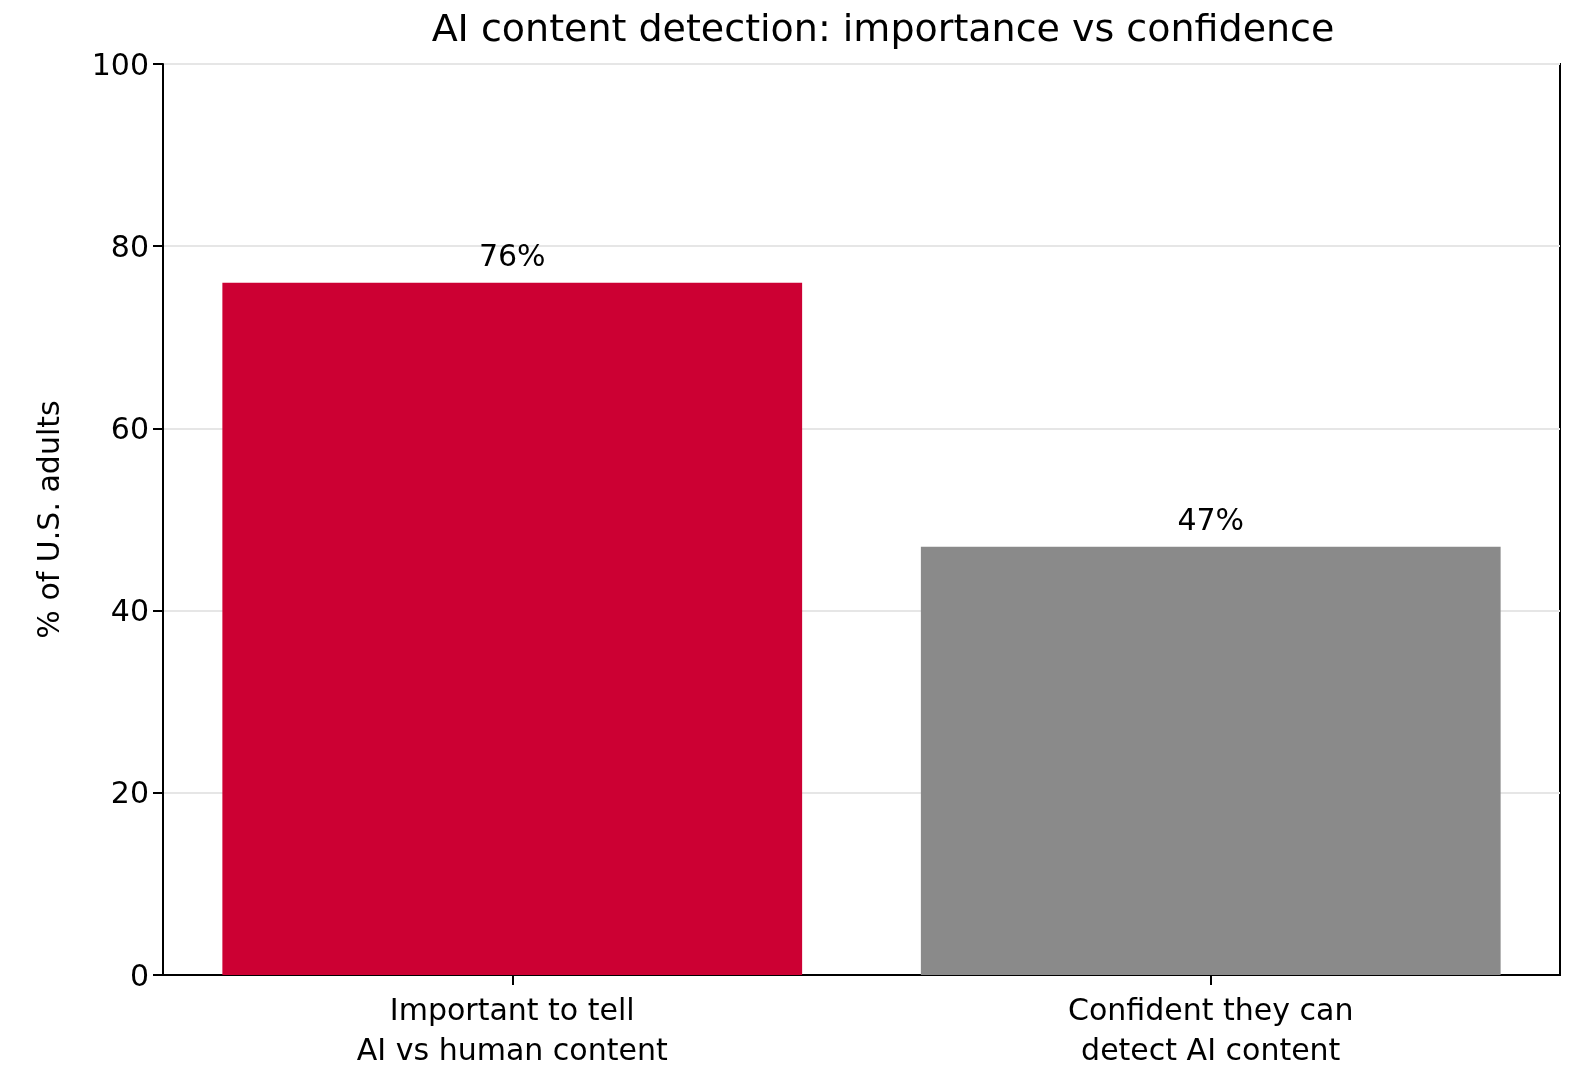 The image size is (1586, 1085). Describe the element at coordinates (512, 1029) in the screenshot. I see `x-tick-label: Important to tell AI vs human content` at that location.